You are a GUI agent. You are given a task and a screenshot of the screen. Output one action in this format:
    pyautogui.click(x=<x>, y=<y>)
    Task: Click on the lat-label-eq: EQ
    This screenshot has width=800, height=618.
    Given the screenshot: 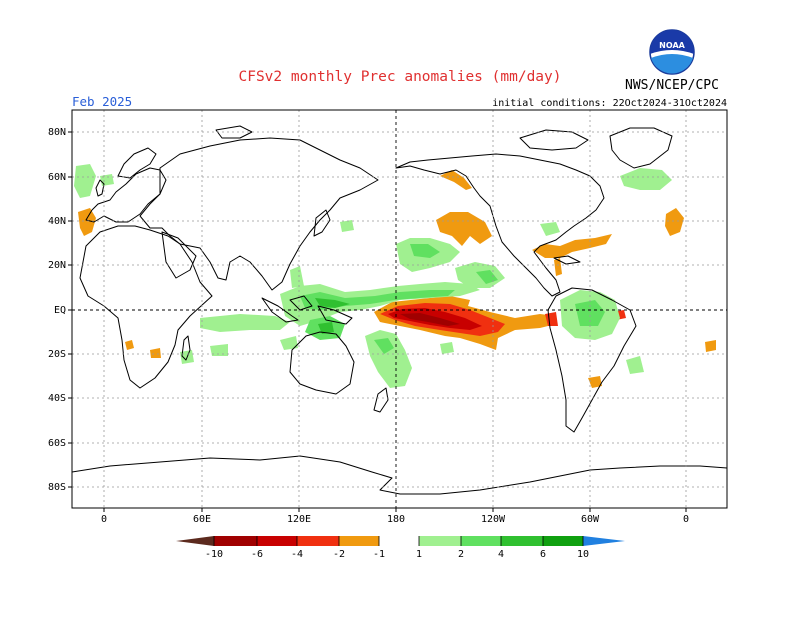 What is the action you would take?
    pyautogui.click(x=60, y=310)
    